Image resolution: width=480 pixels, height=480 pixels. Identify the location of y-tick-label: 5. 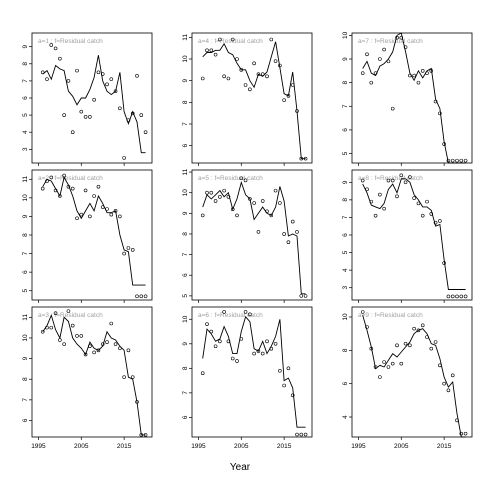
(345, 153).